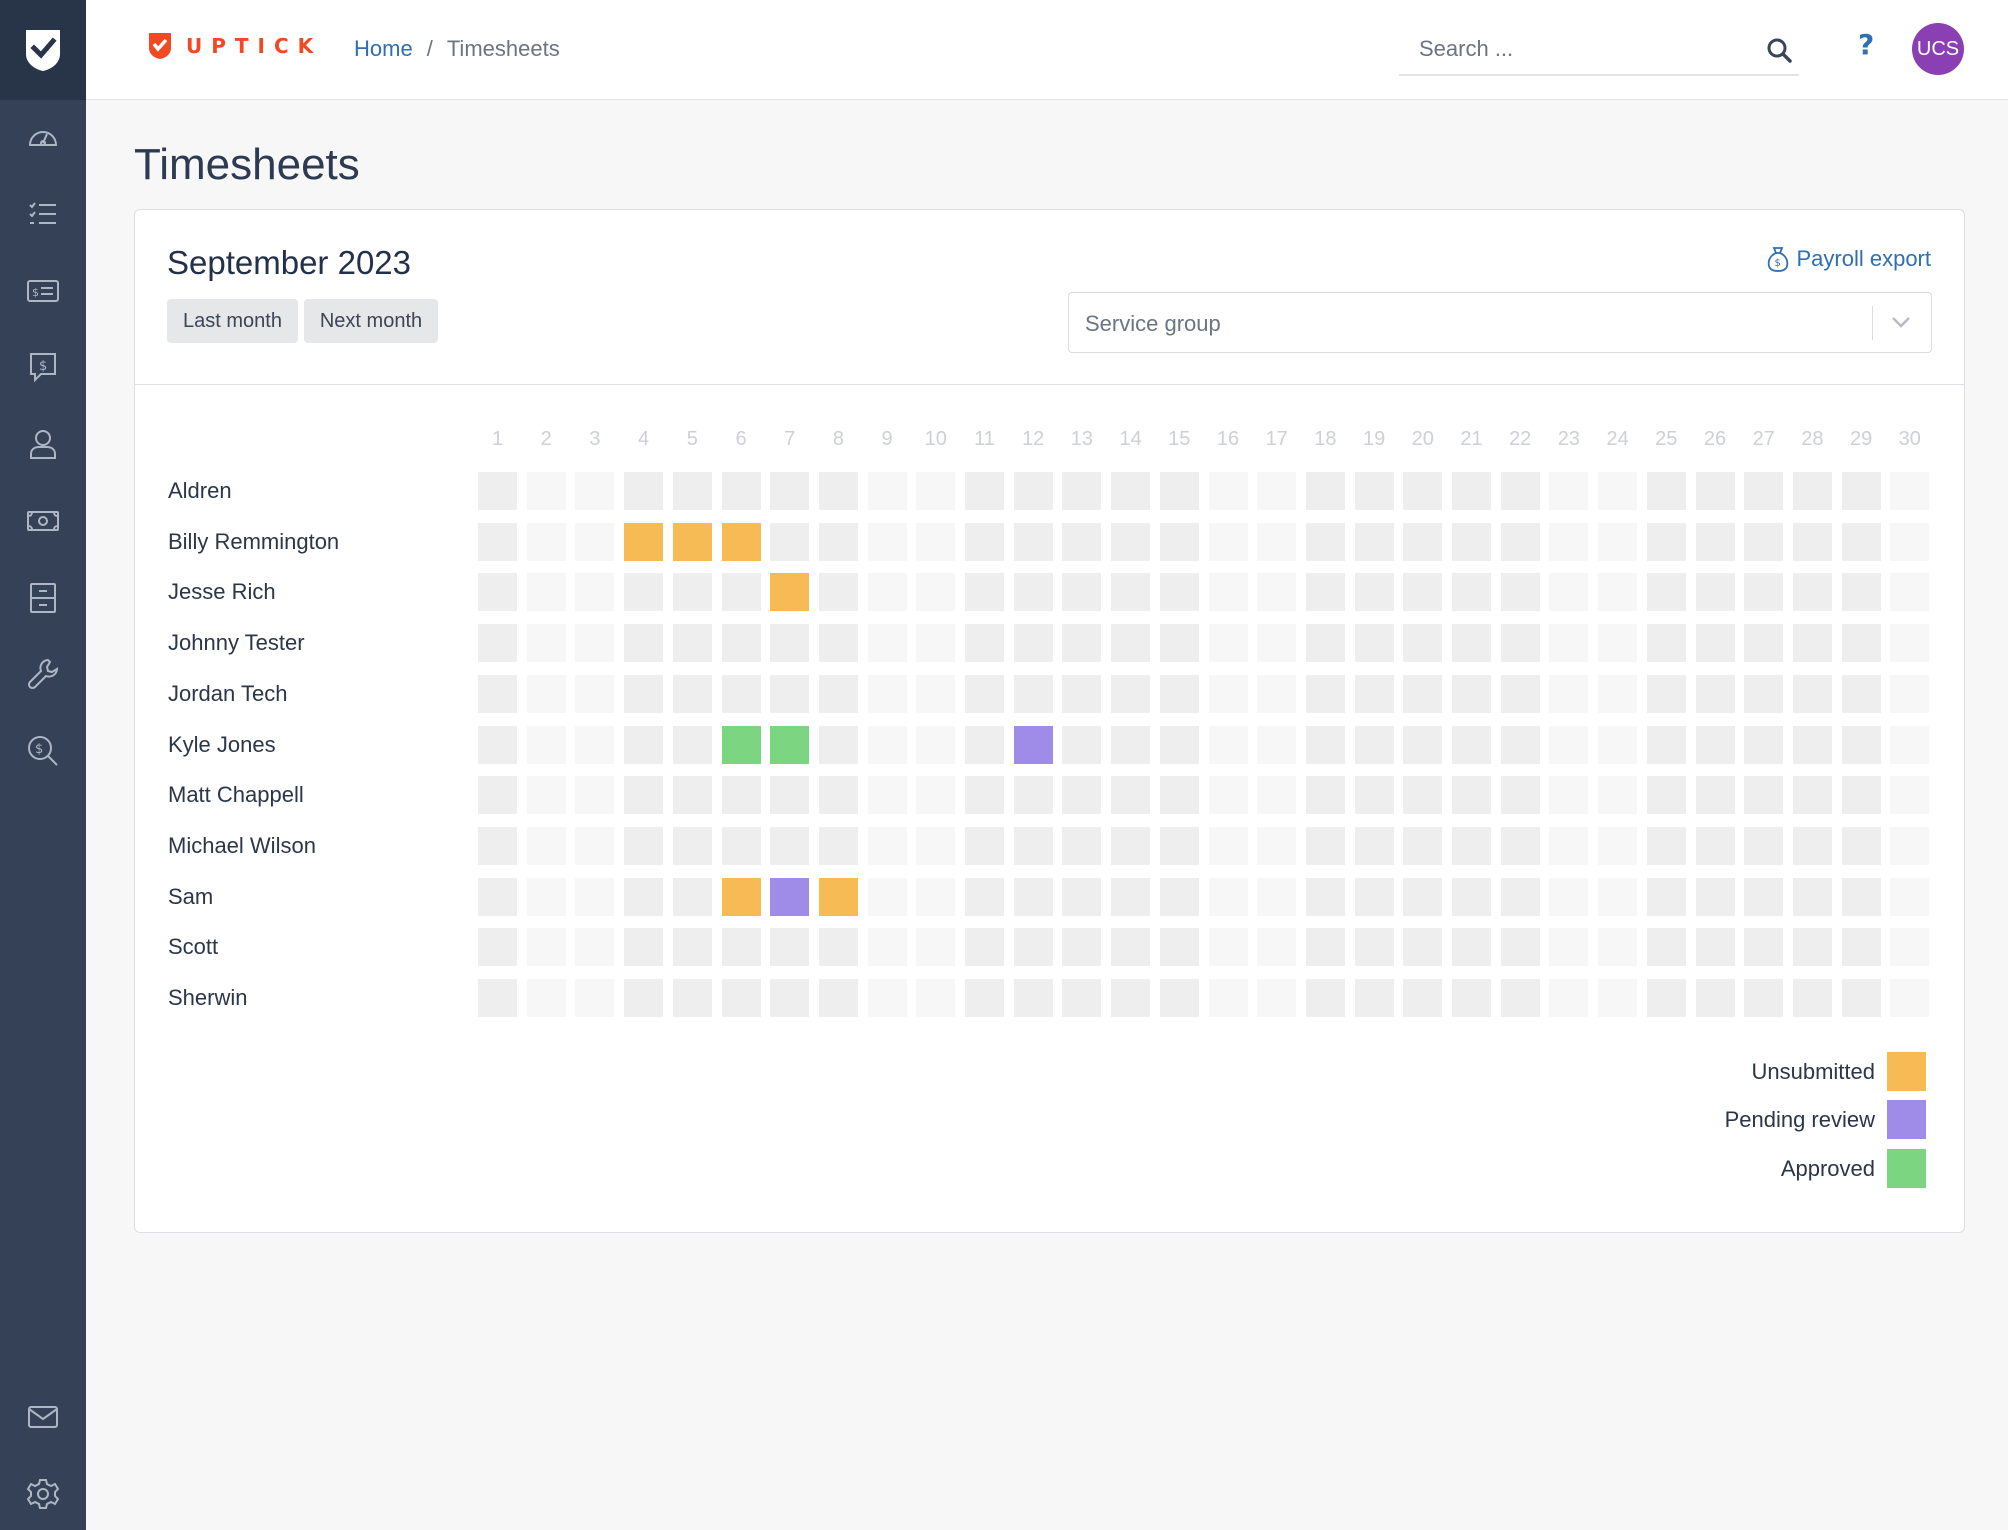  What do you see at coordinates (43, 598) in the screenshot?
I see `nav-storage` at bounding box center [43, 598].